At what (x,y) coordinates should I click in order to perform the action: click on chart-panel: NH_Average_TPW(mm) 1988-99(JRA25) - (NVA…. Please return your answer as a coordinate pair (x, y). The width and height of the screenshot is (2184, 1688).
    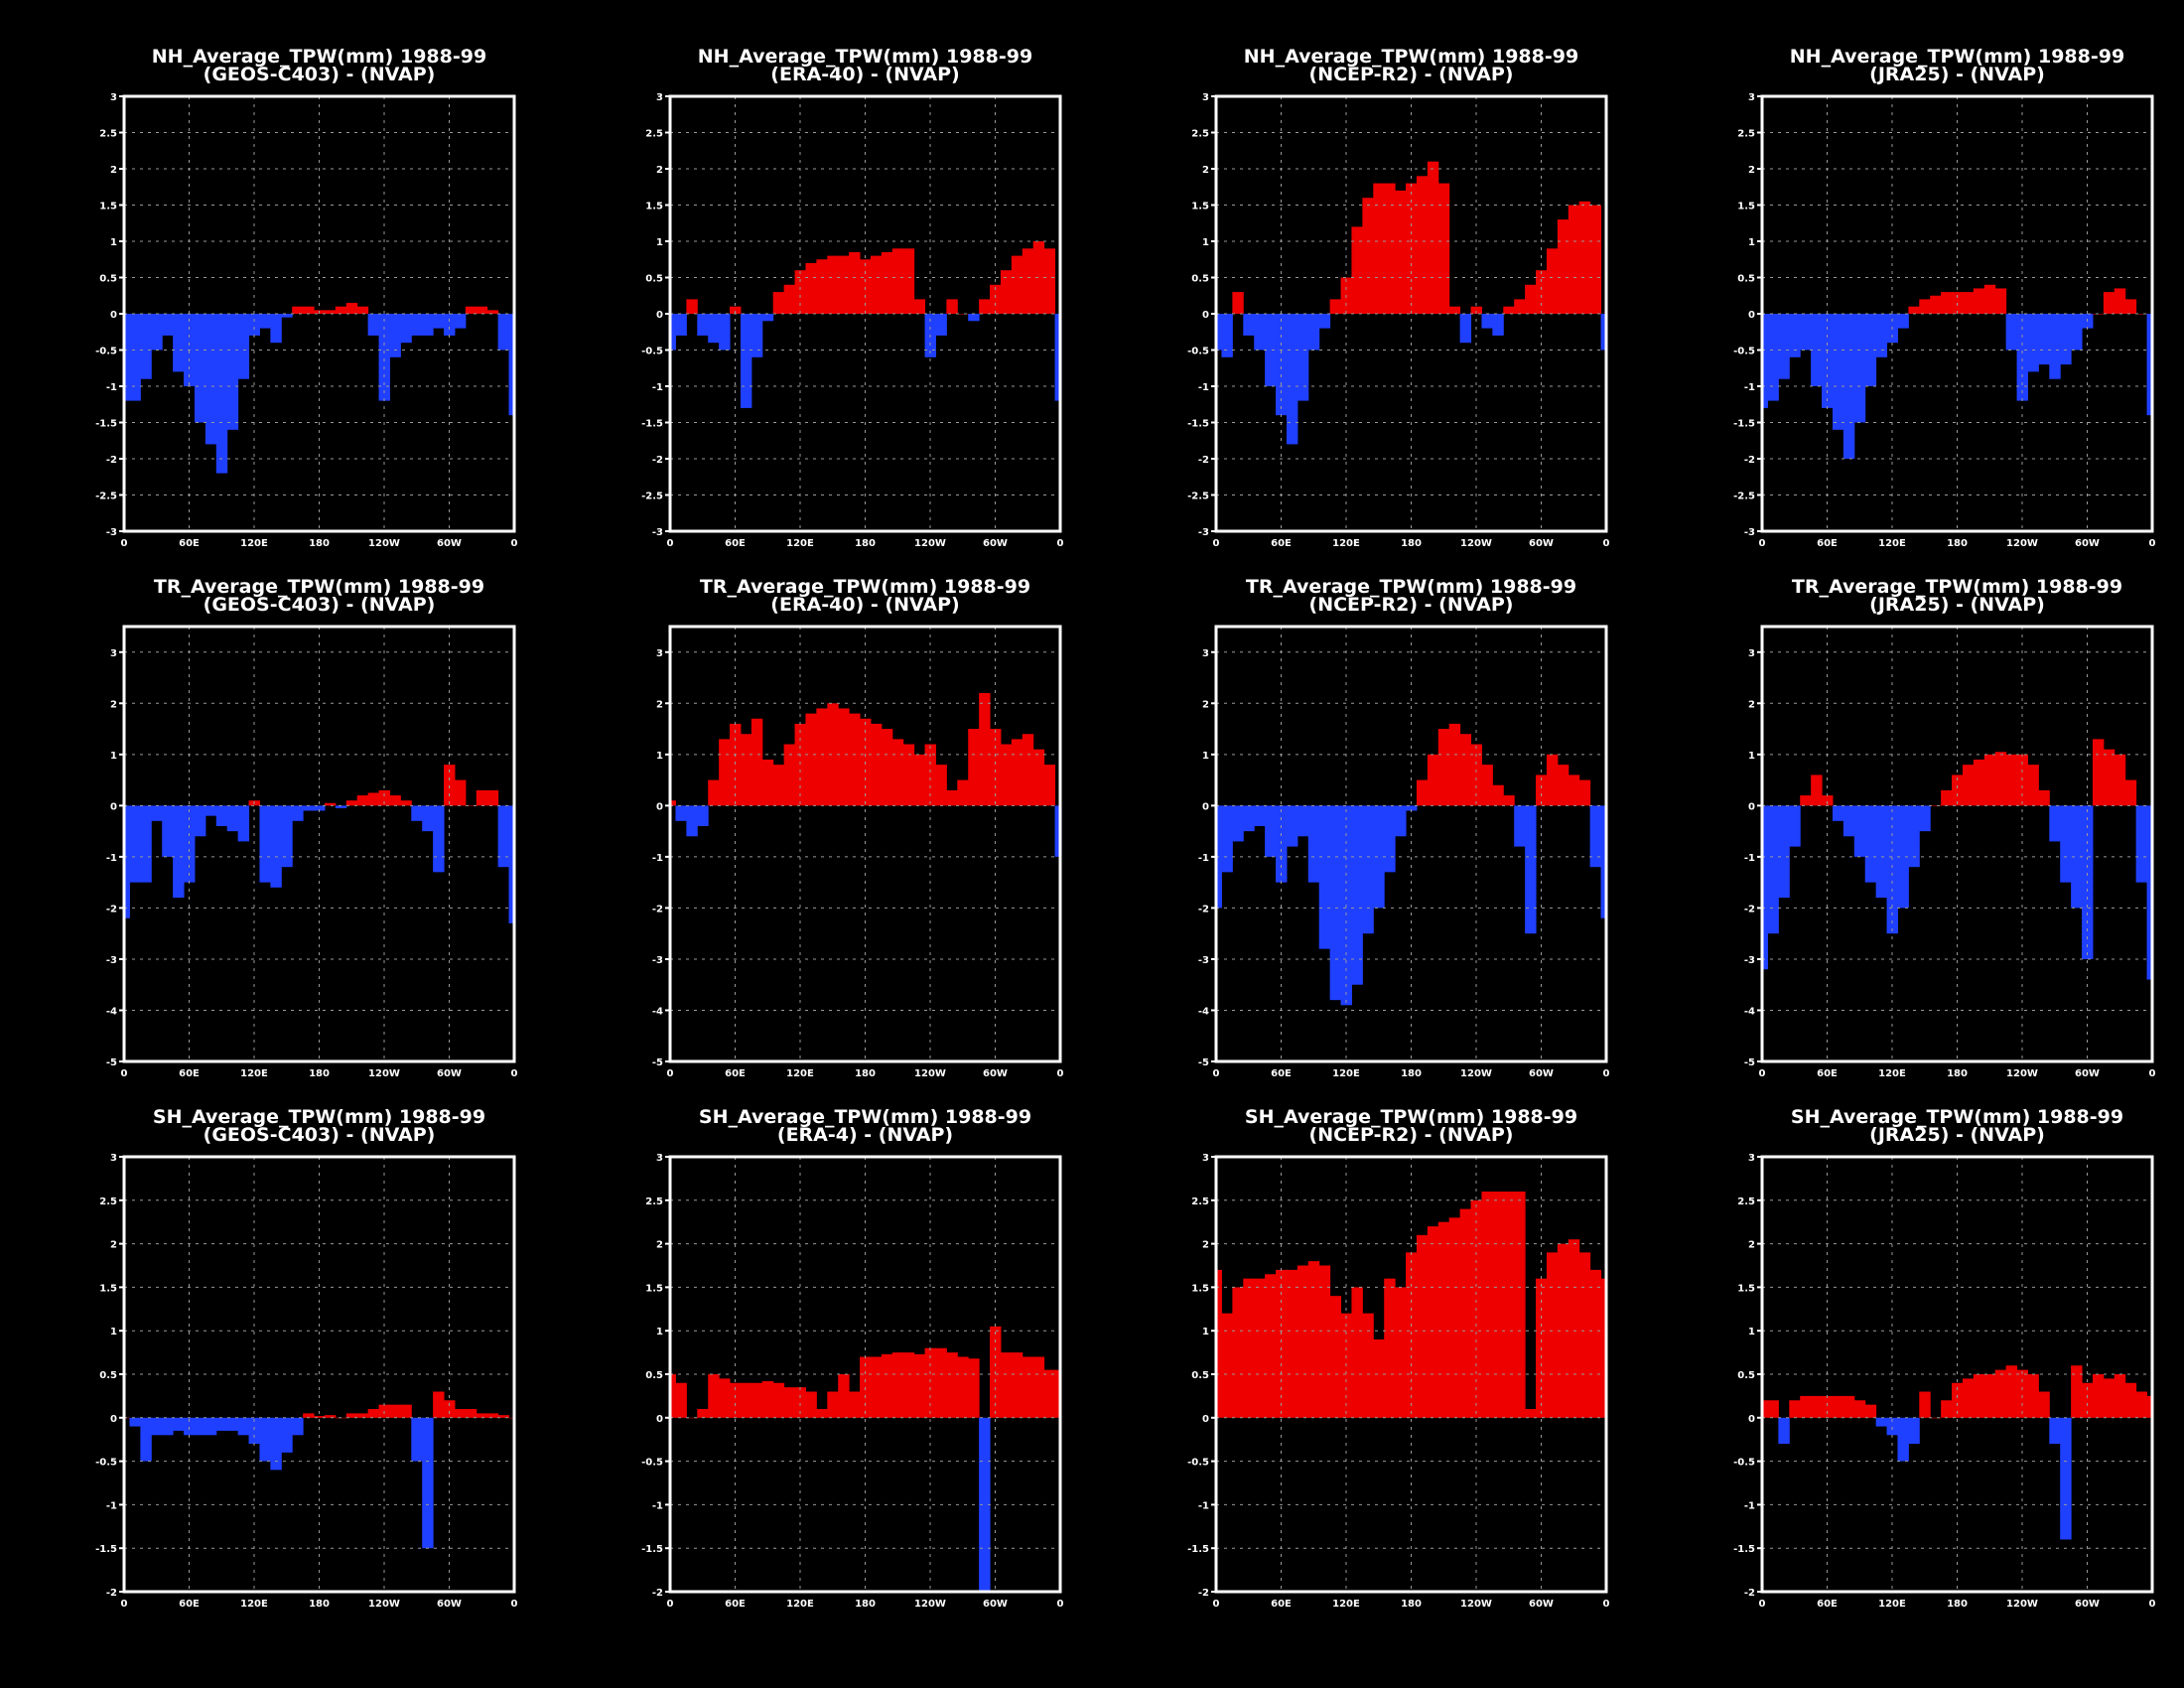
    Looking at the image, I should click on (1944, 297).